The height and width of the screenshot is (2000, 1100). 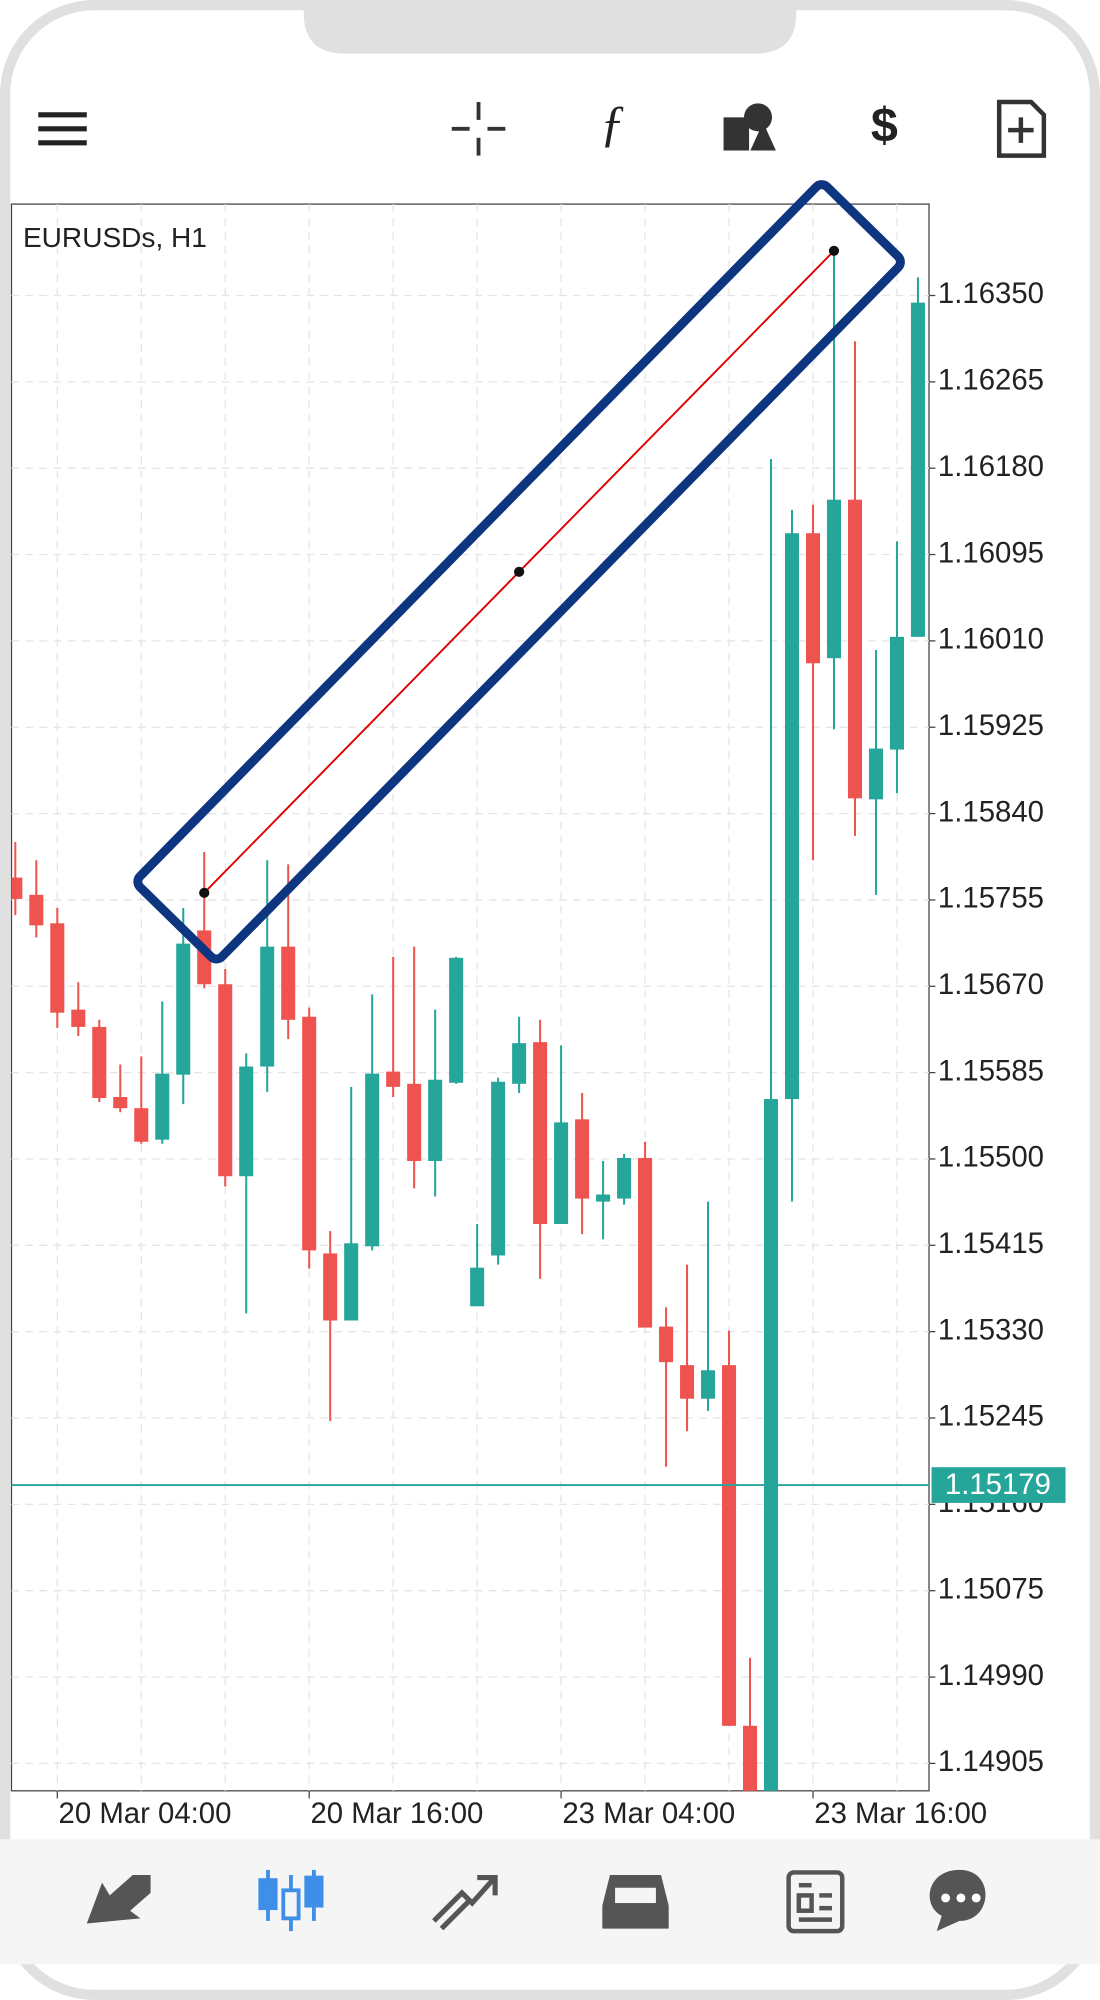 What do you see at coordinates (991, 1157) in the screenshot?
I see `y-tick-label: 1.15500` at bounding box center [991, 1157].